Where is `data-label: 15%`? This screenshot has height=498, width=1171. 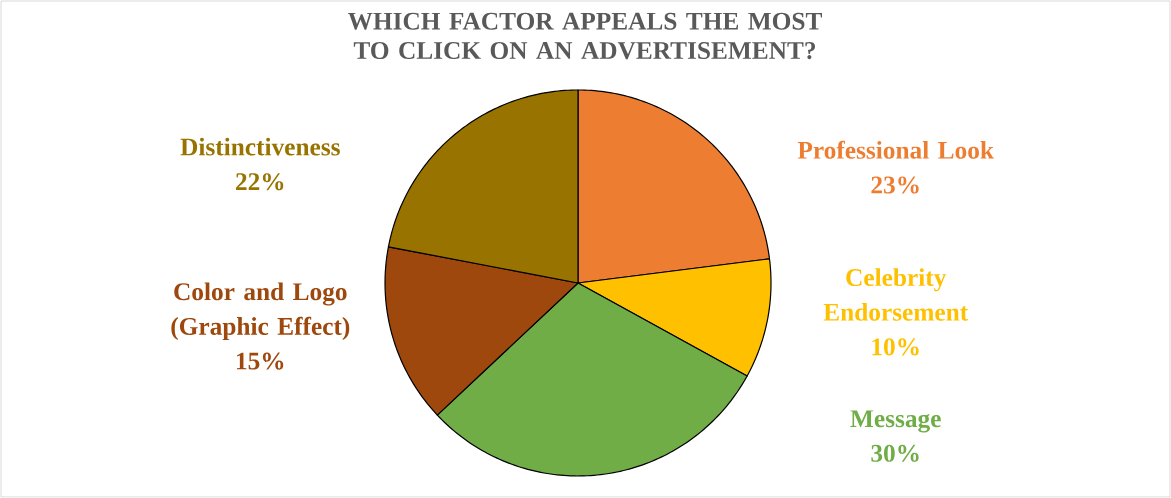 data-label: 15% is located at coordinates (260, 361).